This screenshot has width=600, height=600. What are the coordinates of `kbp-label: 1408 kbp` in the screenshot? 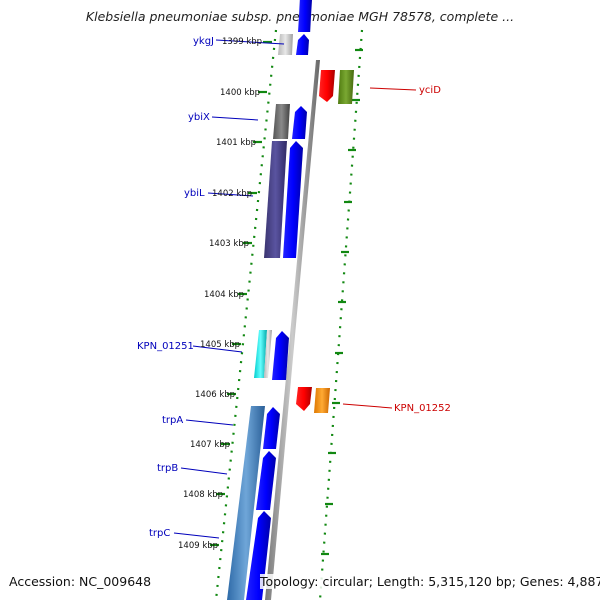 It's located at (203, 495).